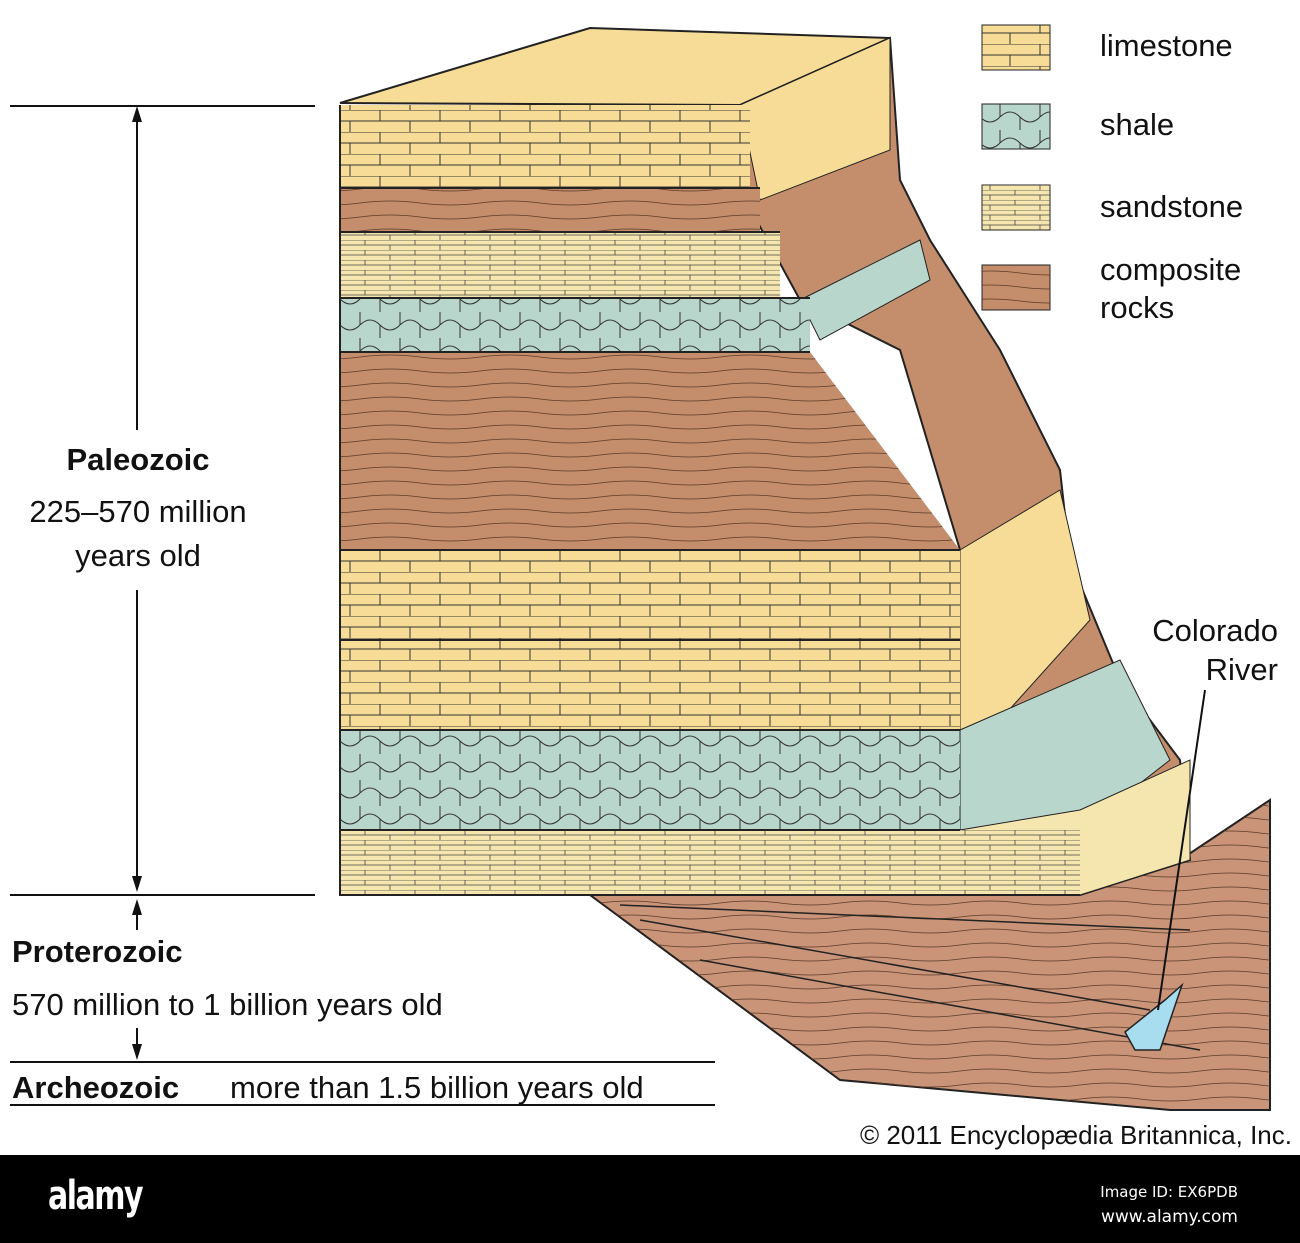 The height and width of the screenshot is (1243, 1300). Describe the element at coordinates (138, 459) in the screenshot. I see `paleozoic-label: Paleozoic` at that location.